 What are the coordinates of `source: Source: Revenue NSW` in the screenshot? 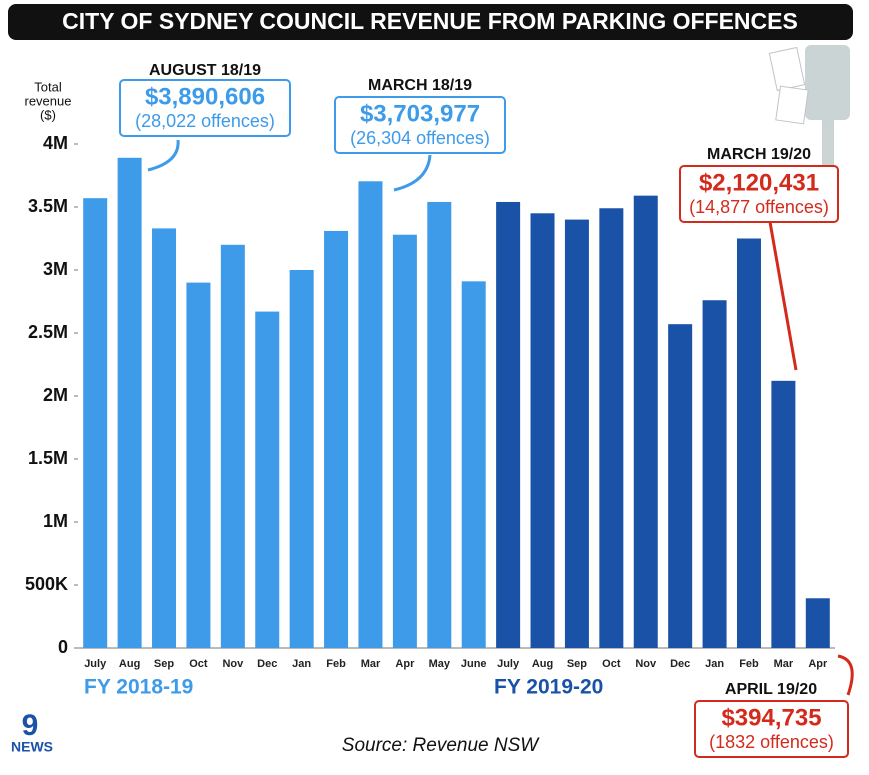 It's located at (441, 745).